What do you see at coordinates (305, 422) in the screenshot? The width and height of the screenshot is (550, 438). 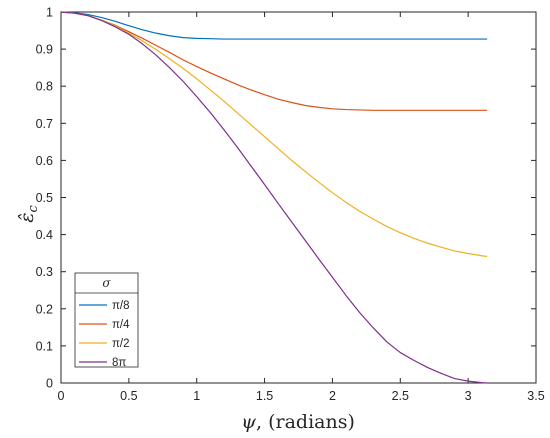 I see `x-axis-label-text: , (radians)` at bounding box center [305, 422].